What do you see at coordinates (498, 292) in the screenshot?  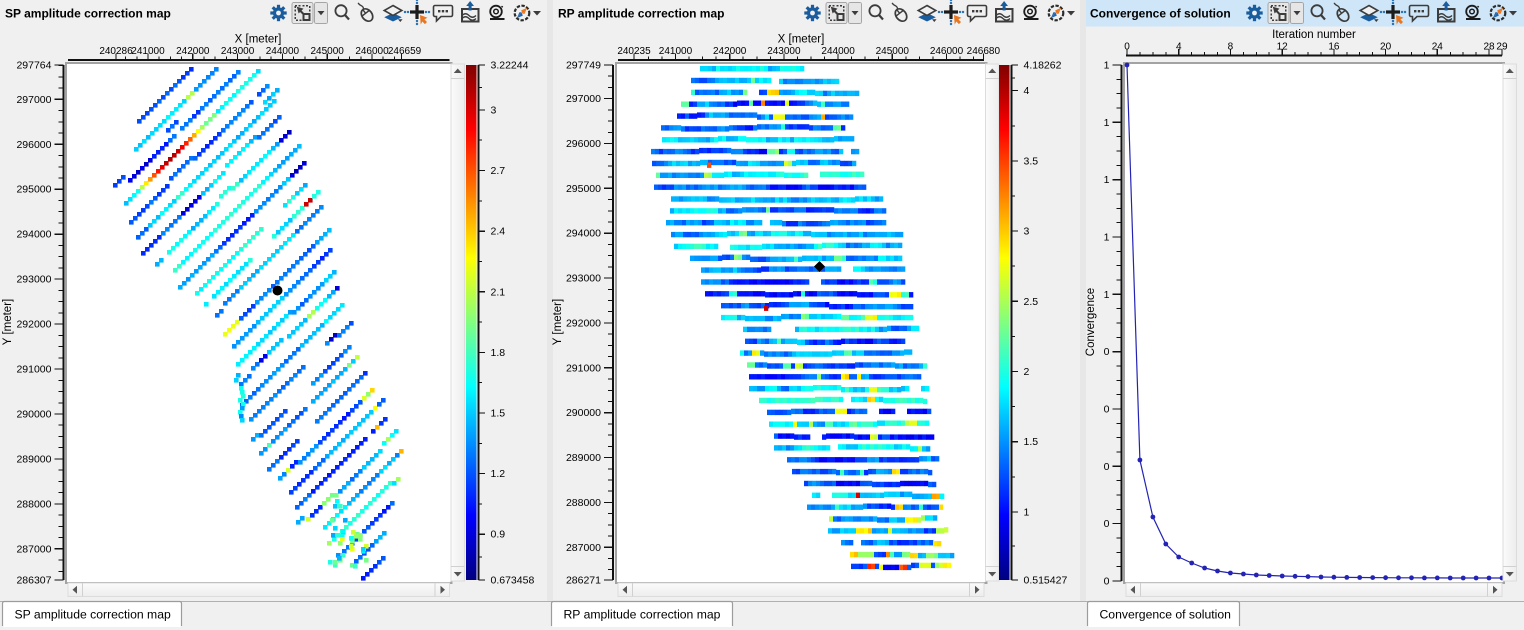 I see `svg-text: 2.1` at bounding box center [498, 292].